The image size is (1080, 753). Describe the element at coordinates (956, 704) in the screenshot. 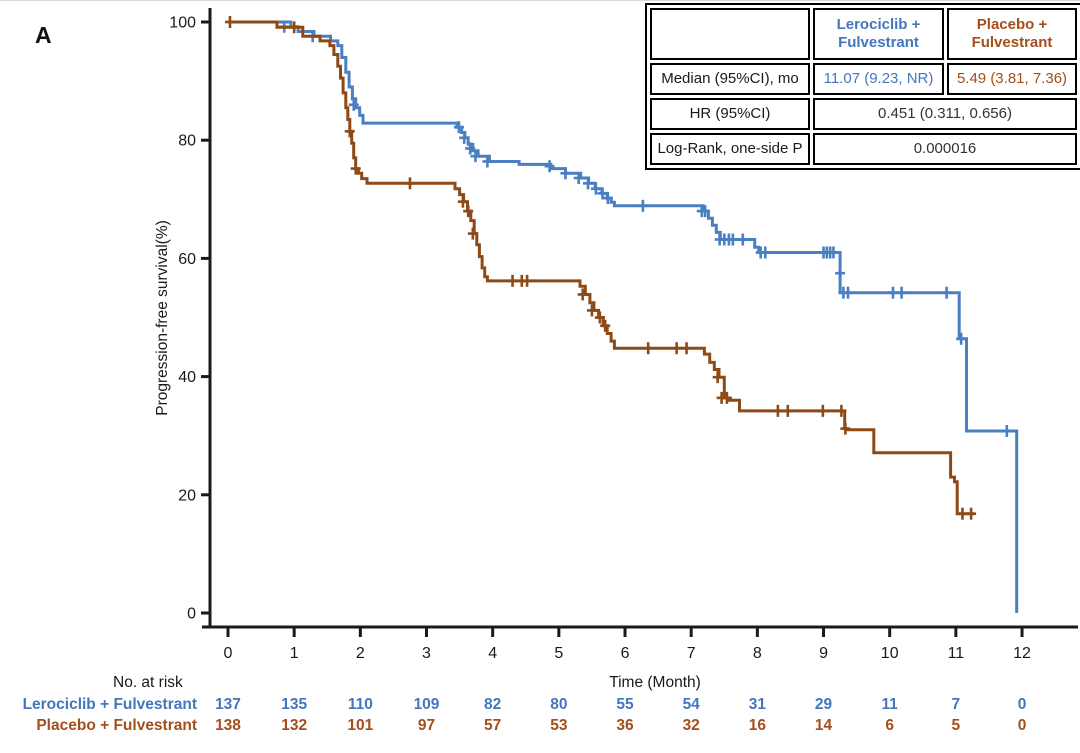

I see `risk-count: 7` at that location.